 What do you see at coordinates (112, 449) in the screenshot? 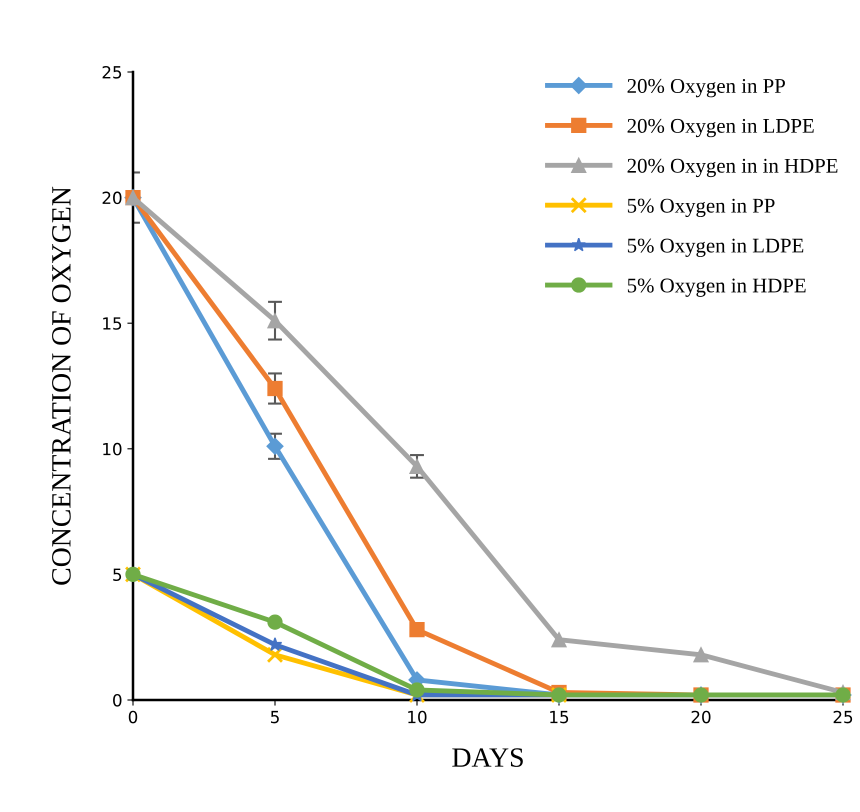
I see `y-tick-label: 10` at bounding box center [112, 449].